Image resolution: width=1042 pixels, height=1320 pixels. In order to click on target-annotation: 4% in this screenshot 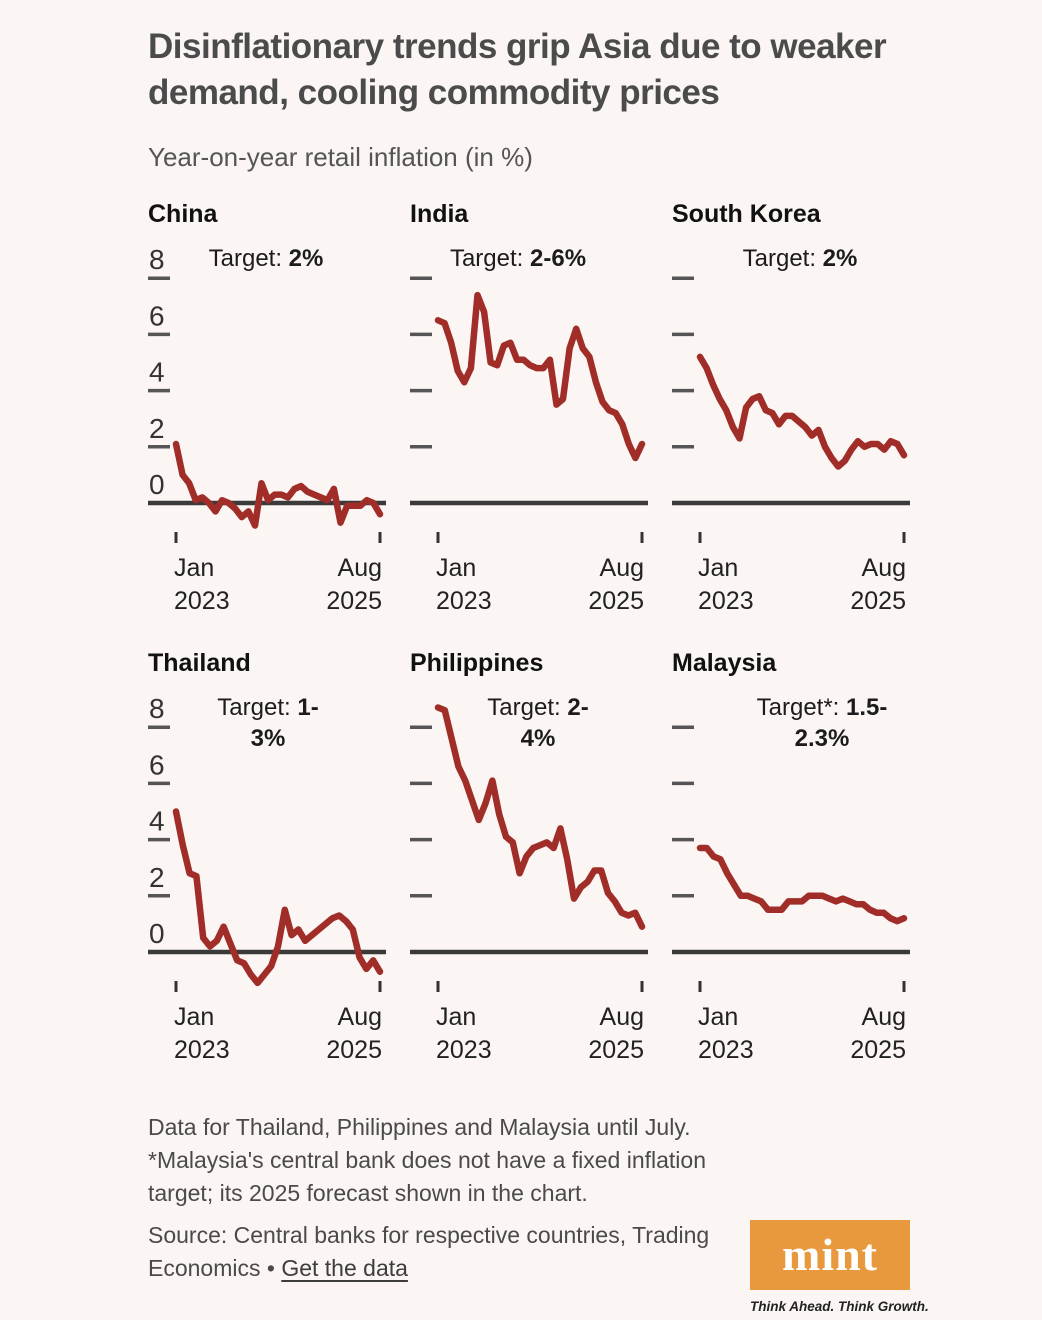, I will do `click(538, 738)`.